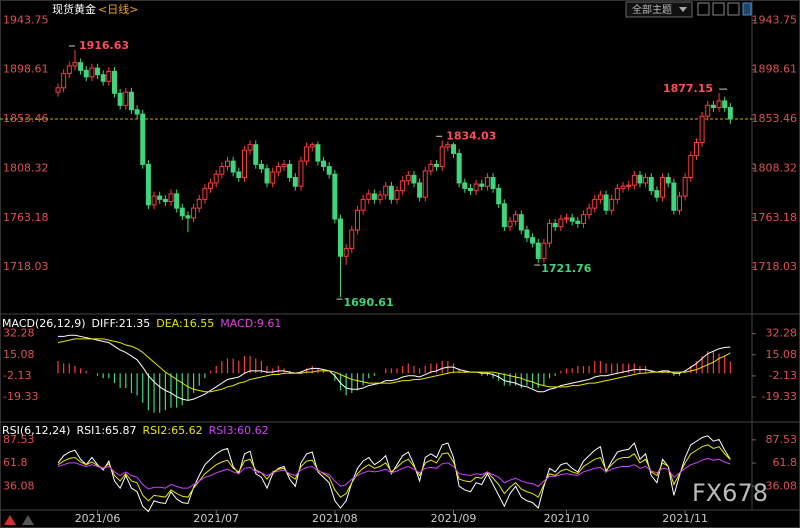  Describe the element at coordinates (19, 333) in the screenshot. I see `y-tick-label: 32.28` at that location.